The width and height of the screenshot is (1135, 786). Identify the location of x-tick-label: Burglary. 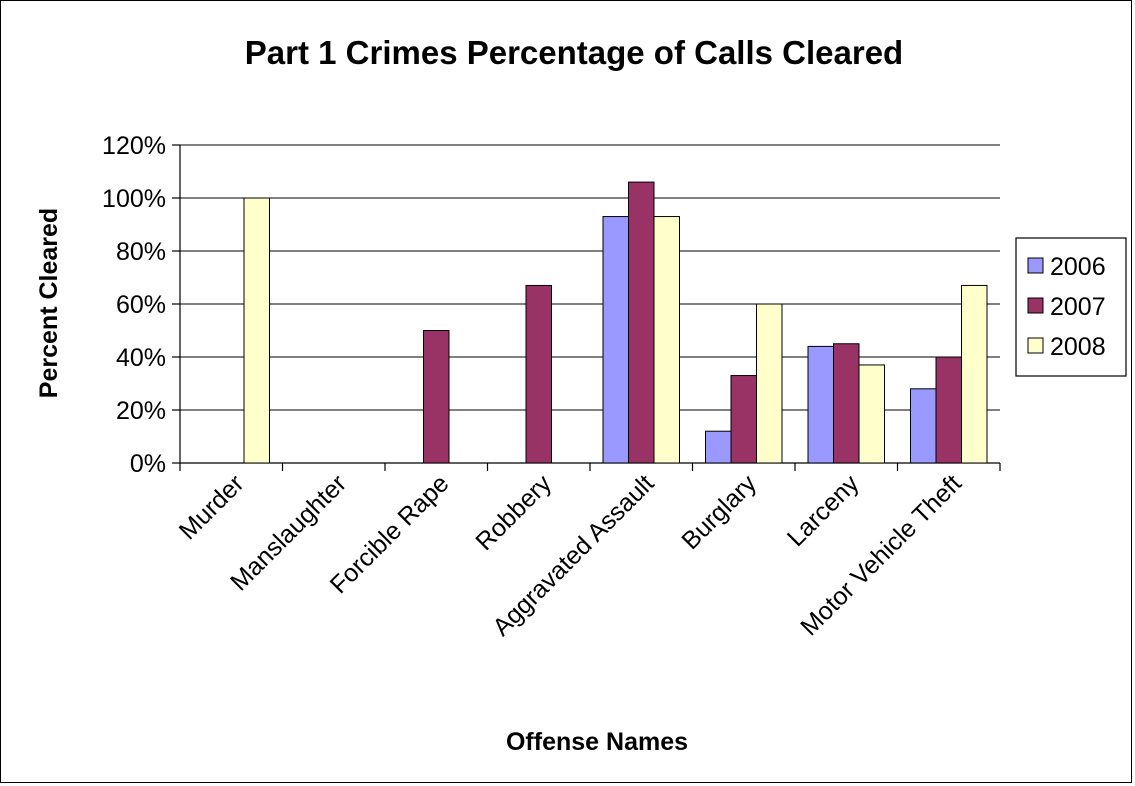
(719, 512).